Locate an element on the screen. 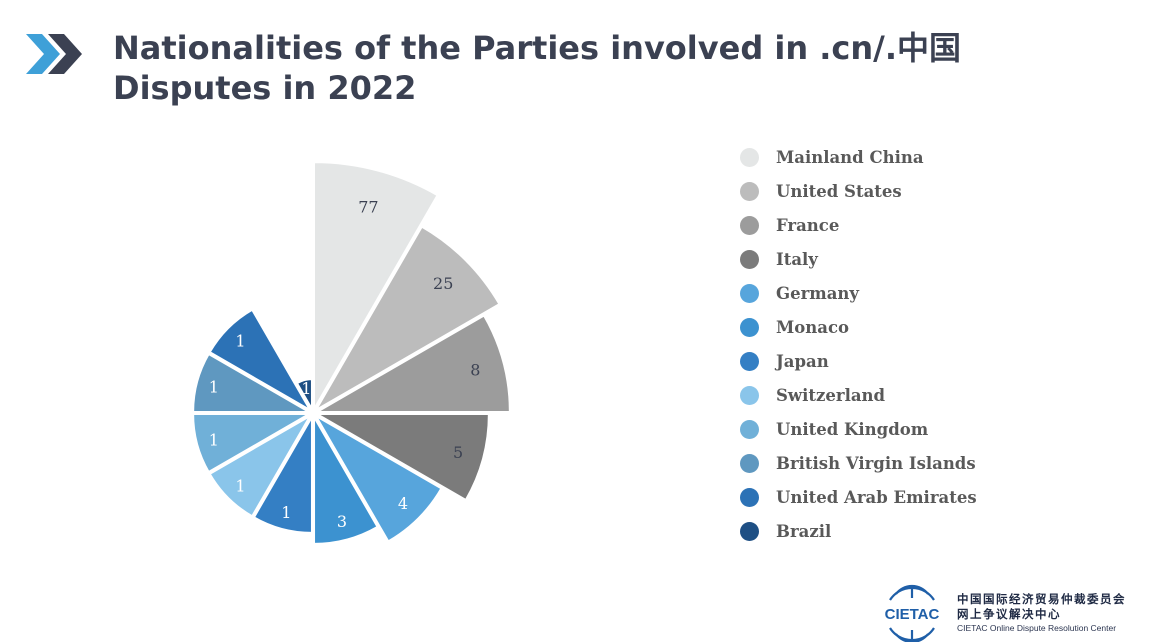 The width and height of the screenshot is (1150, 644). data-label-germany: 4 is located at coordinates (403, 503).